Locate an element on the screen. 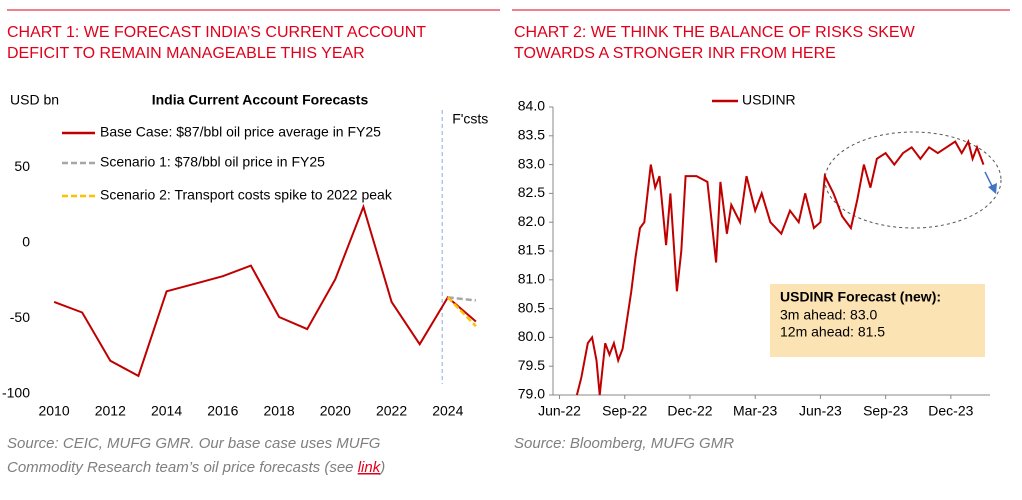  y-tick-label: 79.5 is located at coordinates (531, 365).